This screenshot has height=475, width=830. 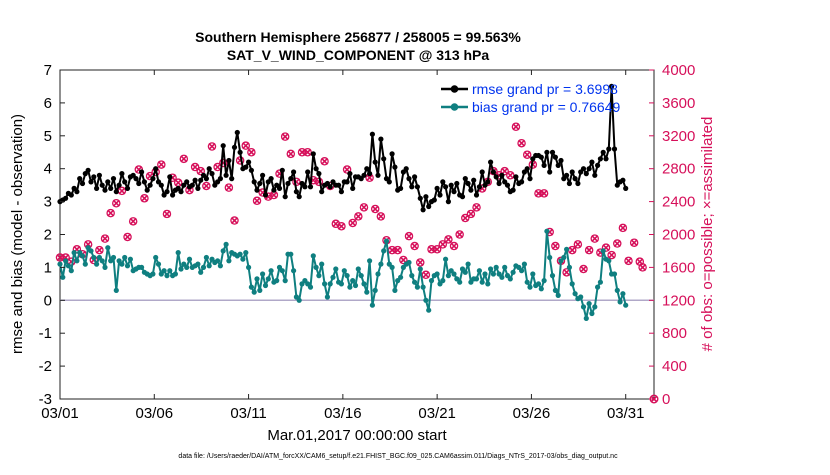 I want to click on y-right-tick-label: 3200, so click(x=678, y=136).